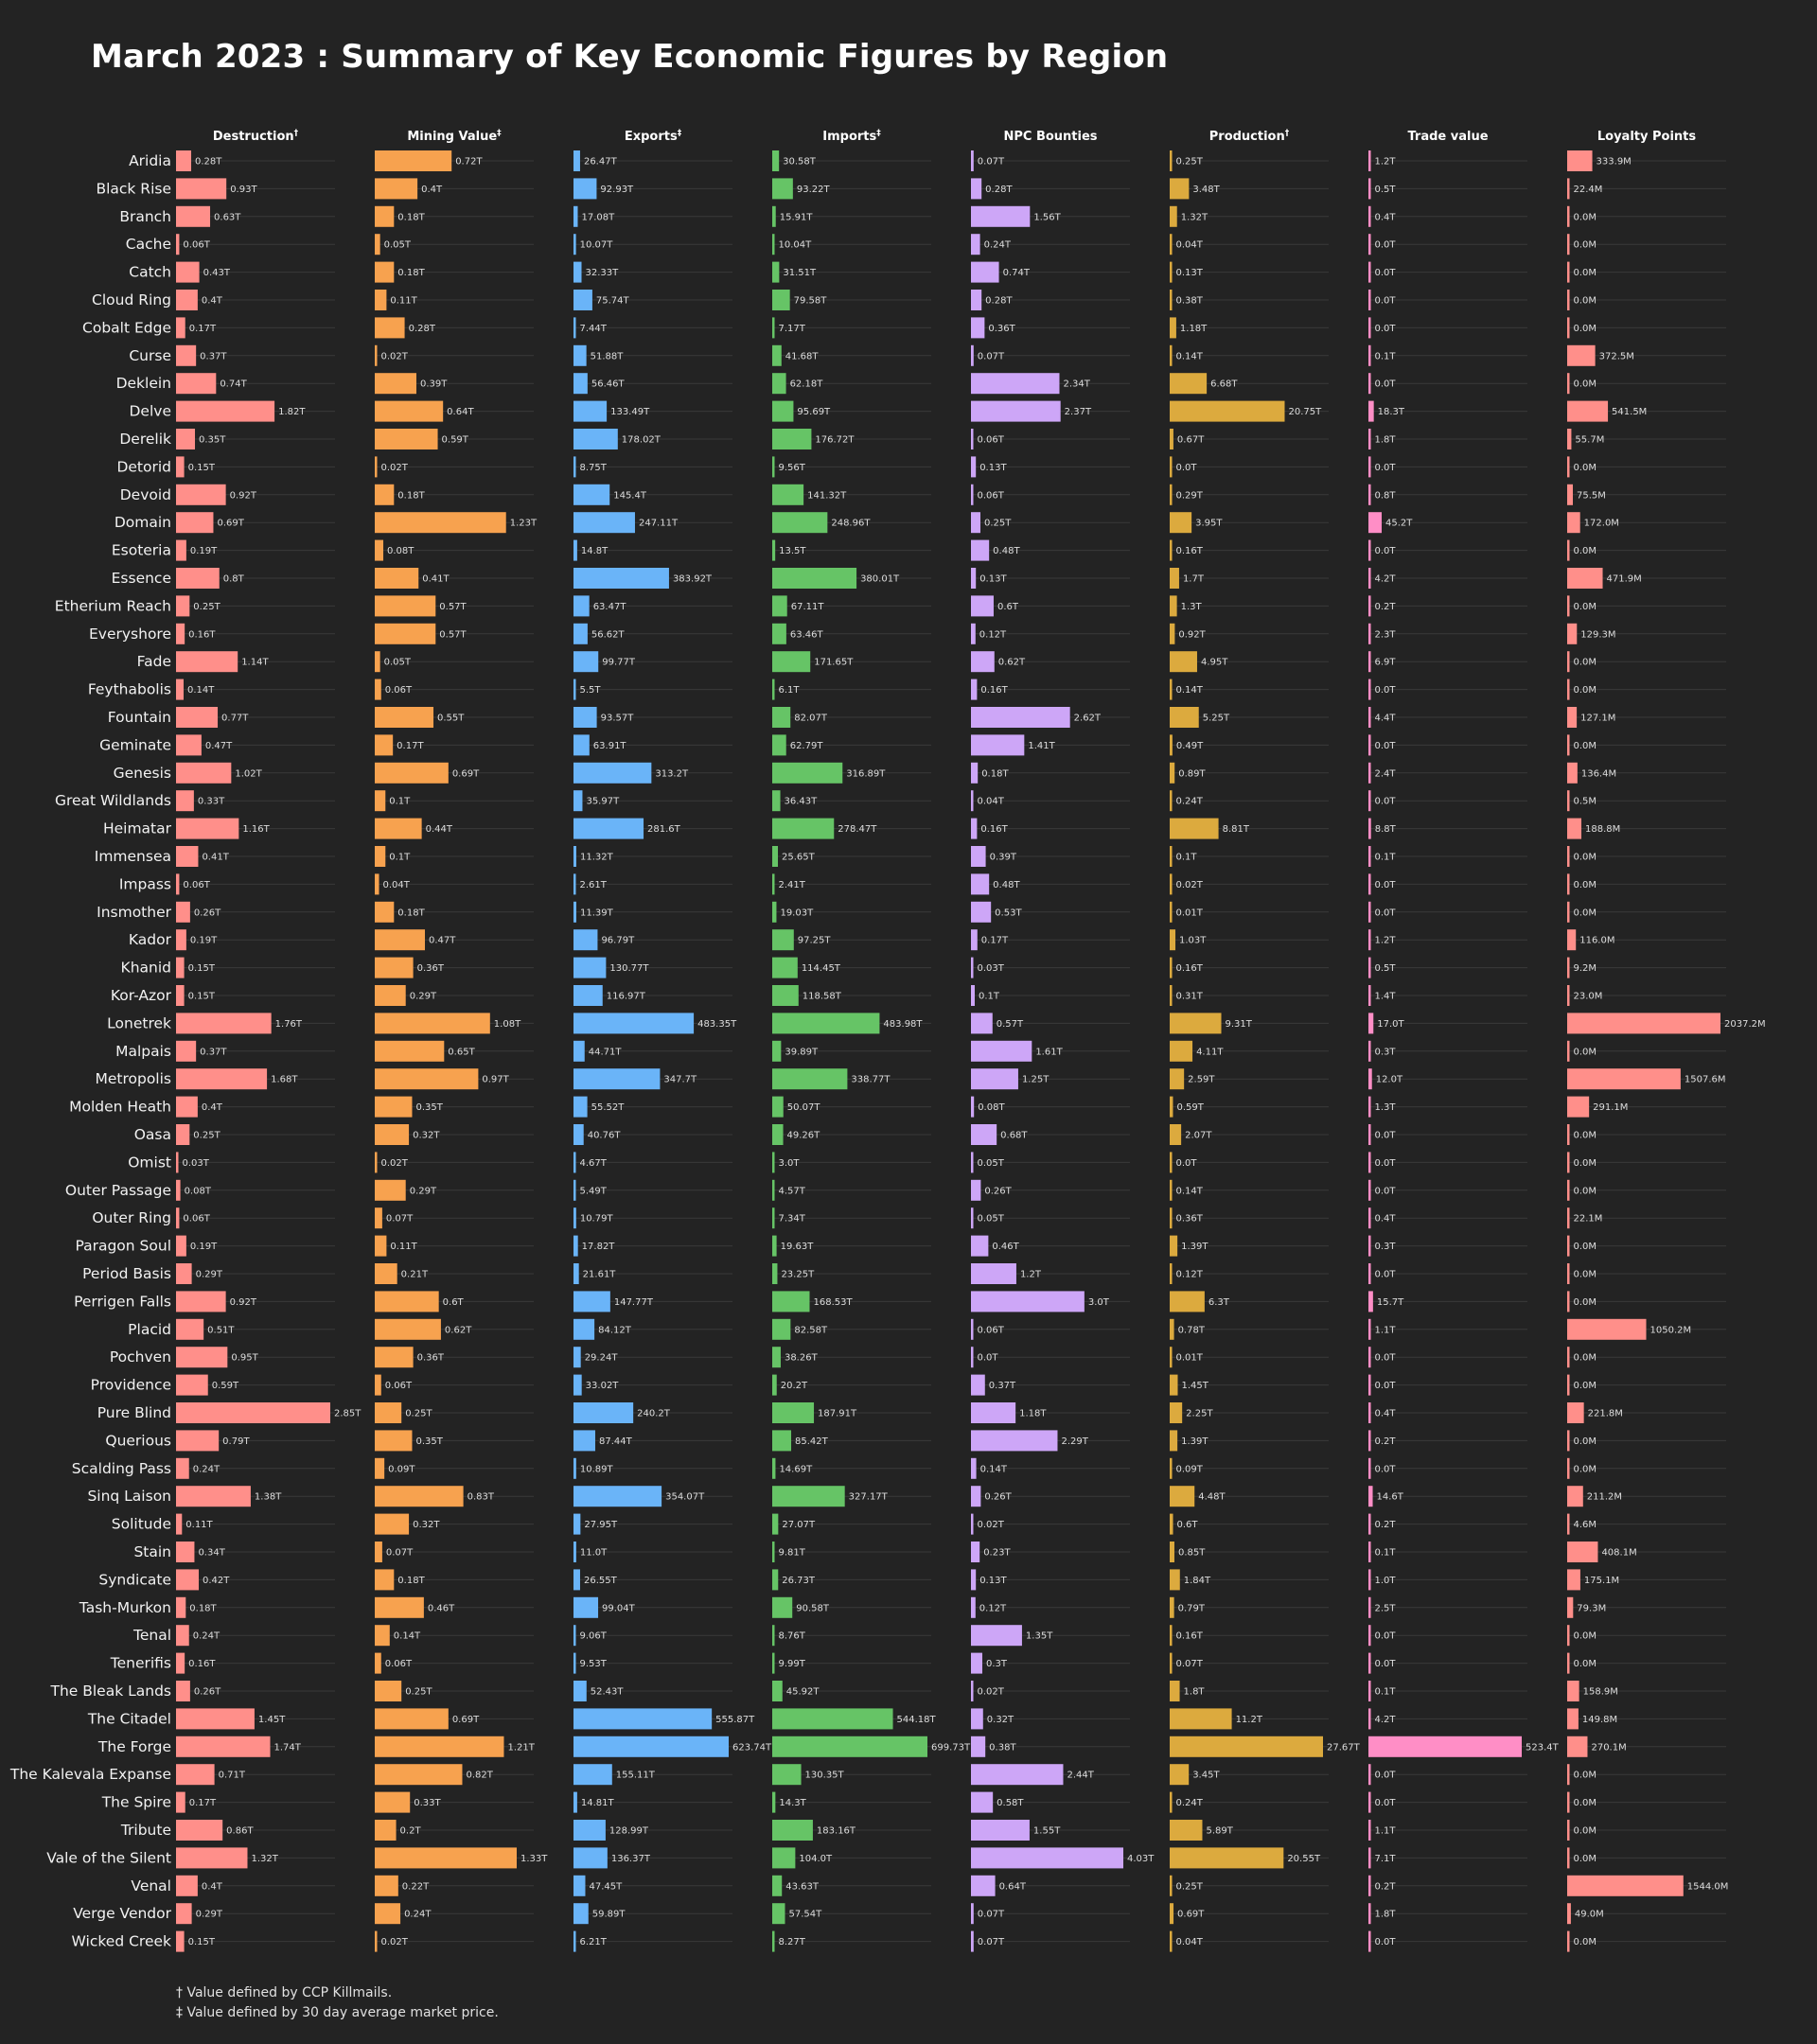 The image size is (1817, 2044). I want to click on data-label: 0.06T, so click(196, 245).